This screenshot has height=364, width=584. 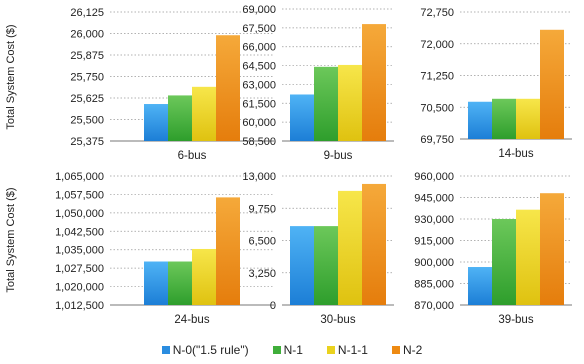 What do you see at coordinates (276, 350) in the screenshot?
I see `legend-swatch-n1` at bounding box center [276, 350].